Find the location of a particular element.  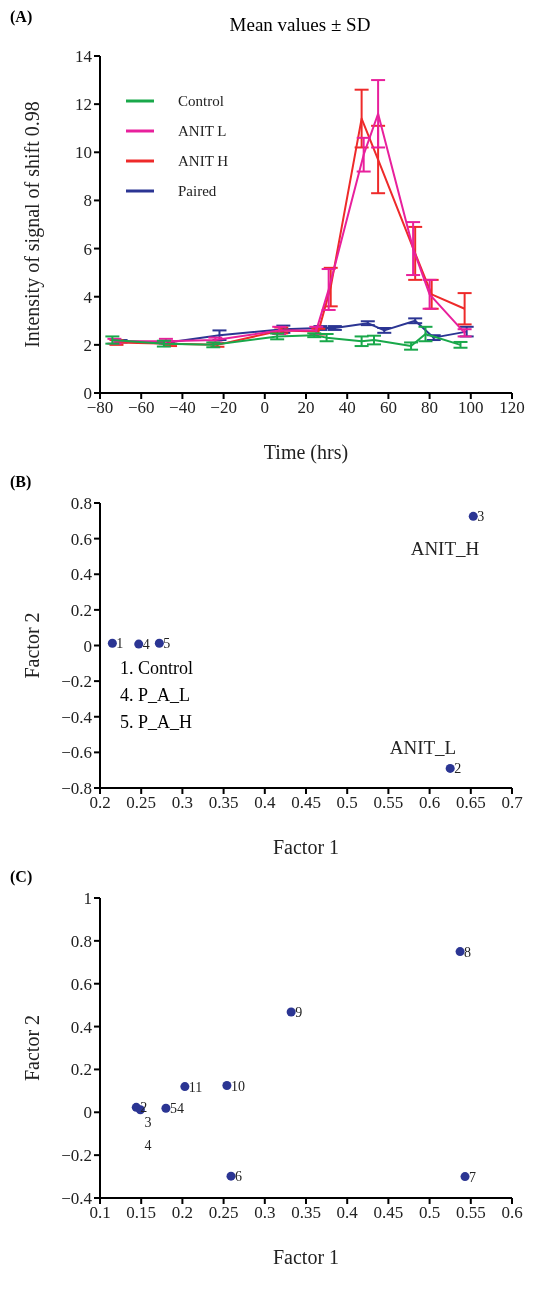

y-tick-label: 12 is located at coordinates (83, 105).